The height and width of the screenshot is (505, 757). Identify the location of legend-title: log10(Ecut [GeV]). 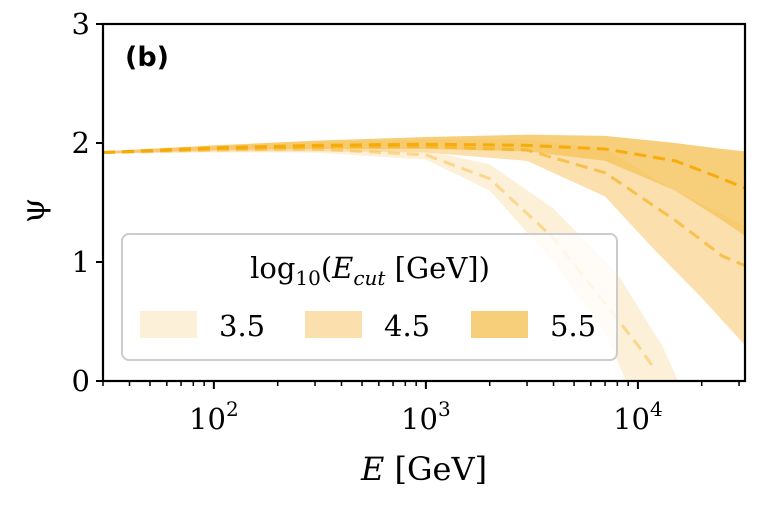
(370, 270).